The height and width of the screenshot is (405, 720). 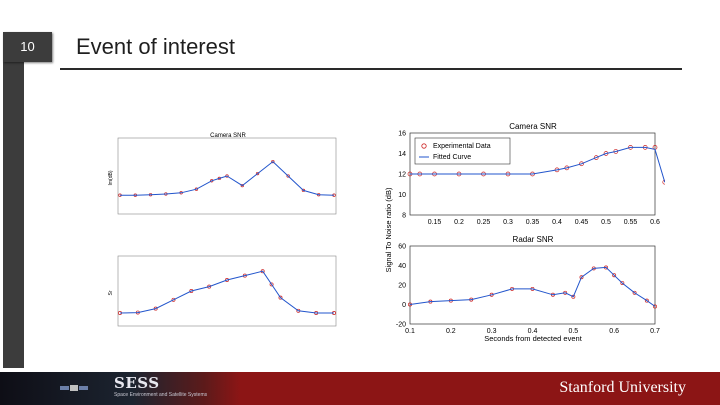 What do you see at coordinates (161, 395) in the screenshot?
I see `sess-subtitle: Space Environment and Satellite Systems` at bounding box center [161, 395].